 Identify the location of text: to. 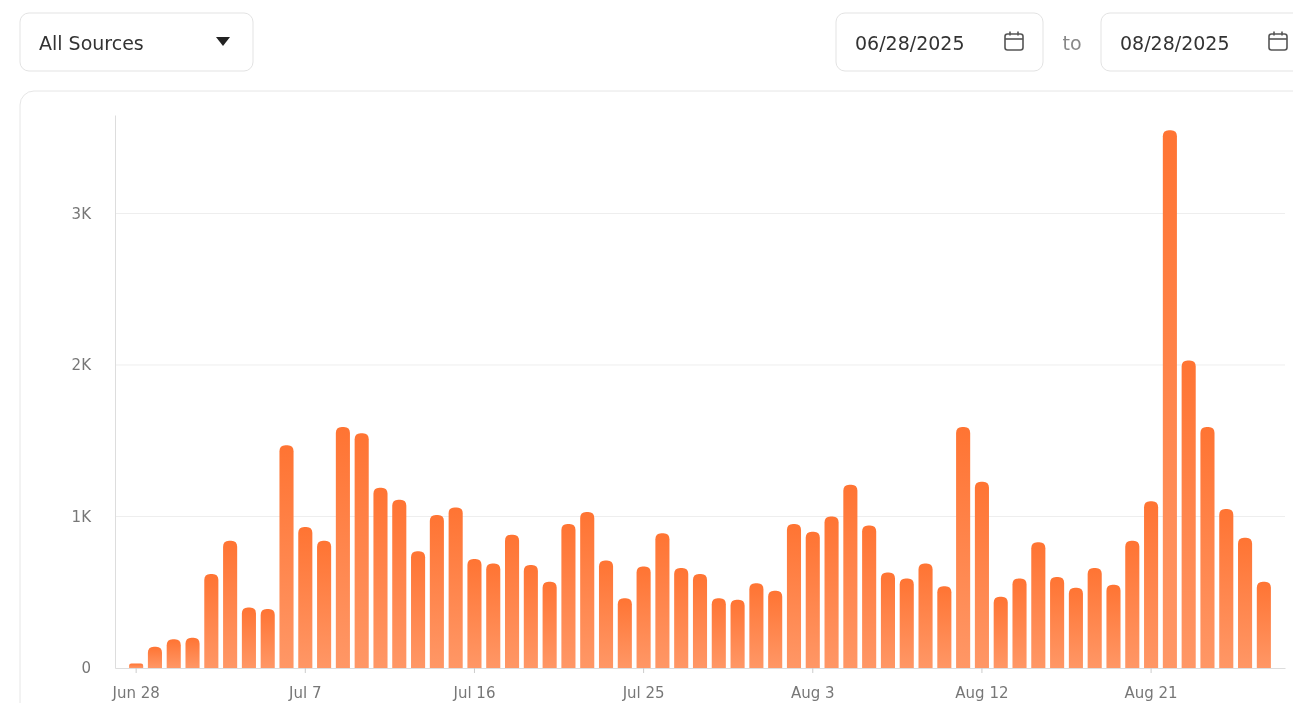
(1072, 43).